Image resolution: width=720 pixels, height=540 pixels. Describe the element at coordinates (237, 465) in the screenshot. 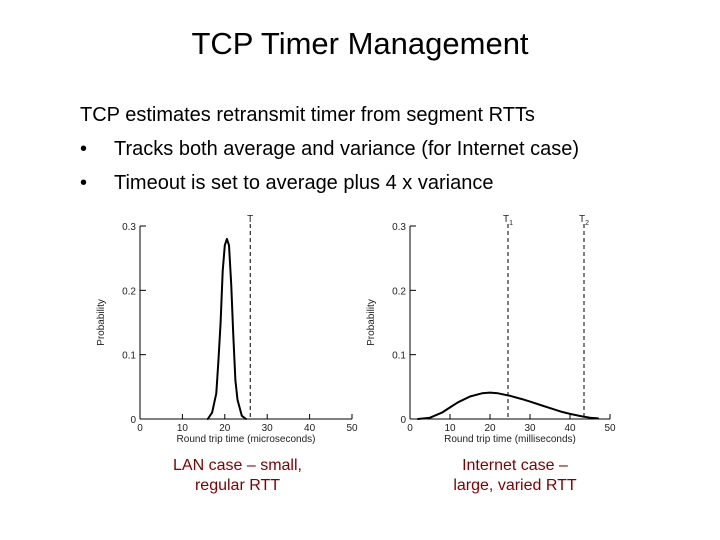

I see `left-caption-line: LAN case – small,` at that location.